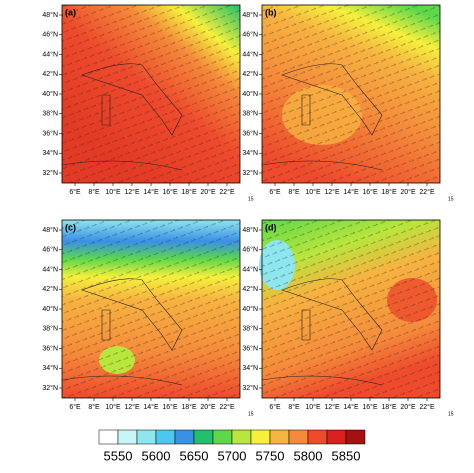 This screenshot has width=474, height=473. I want to click on colorbar: 5550 5600 5650 5700 5750 5800 5850, so click(232, 446).